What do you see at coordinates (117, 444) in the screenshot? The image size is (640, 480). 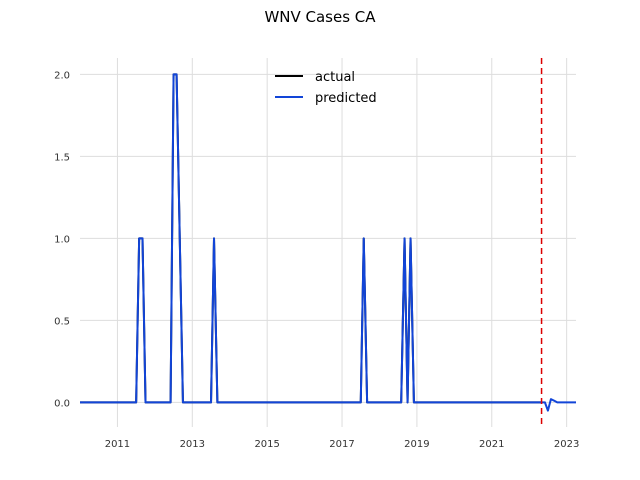 I see `x-tick-label: 2011` at bounding box center [117, 444].